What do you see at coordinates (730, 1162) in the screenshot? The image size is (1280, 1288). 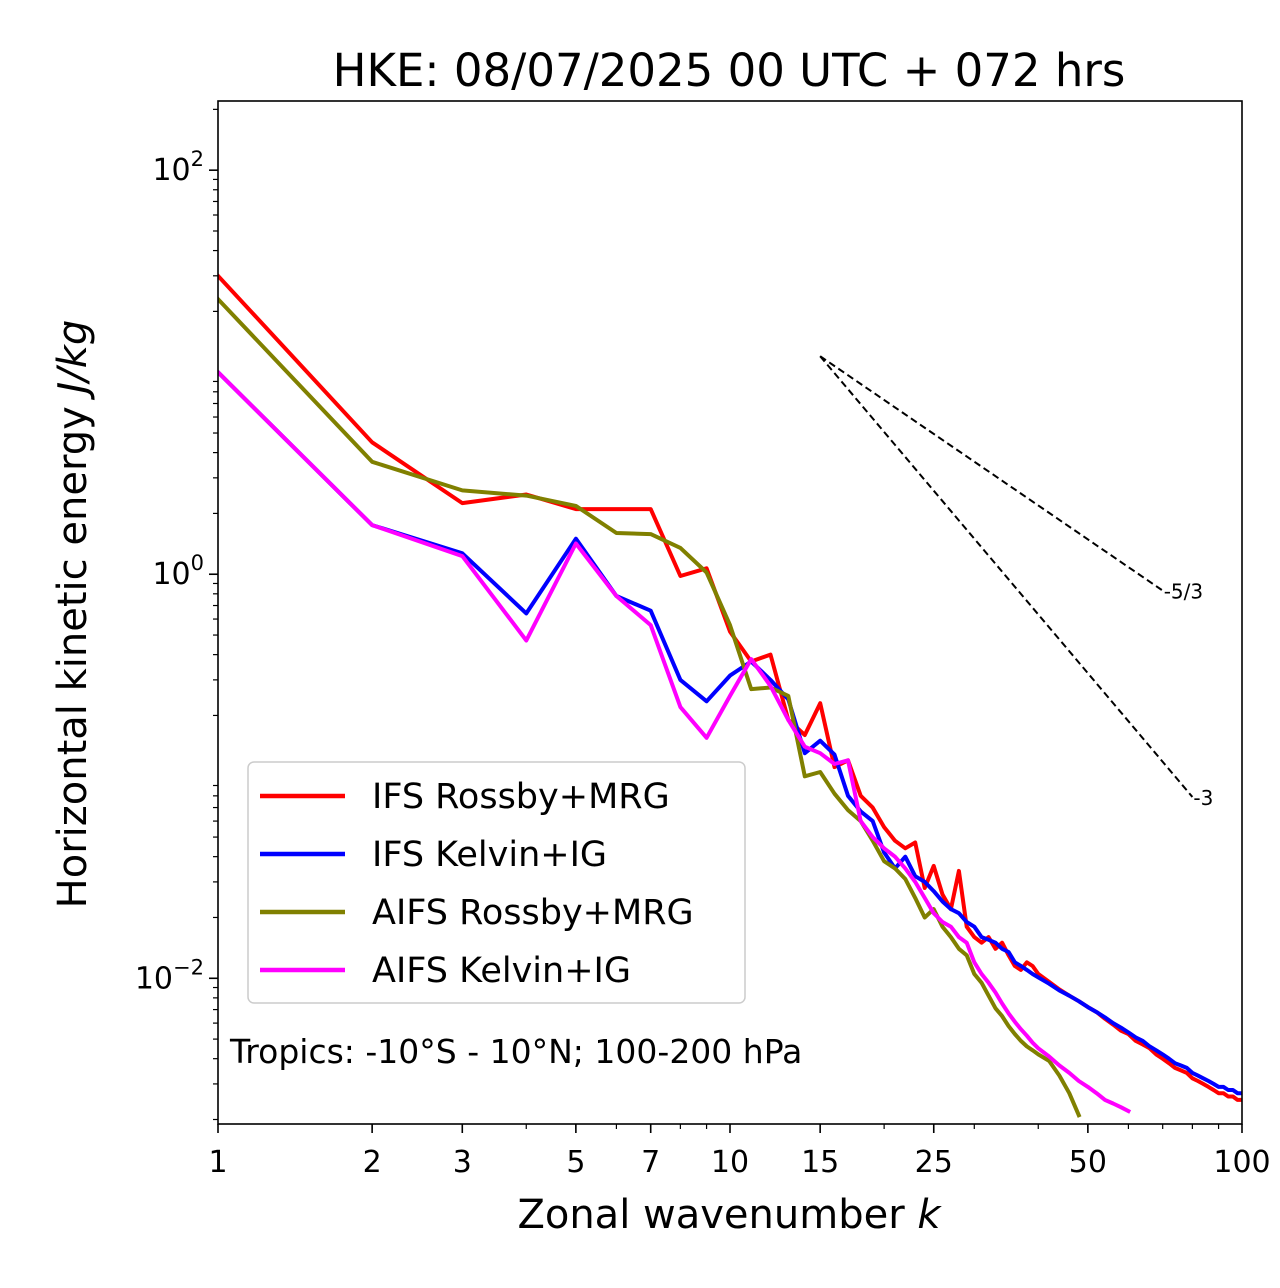 I see `x-tick-label: 10` at bounding box center [730, 1162].